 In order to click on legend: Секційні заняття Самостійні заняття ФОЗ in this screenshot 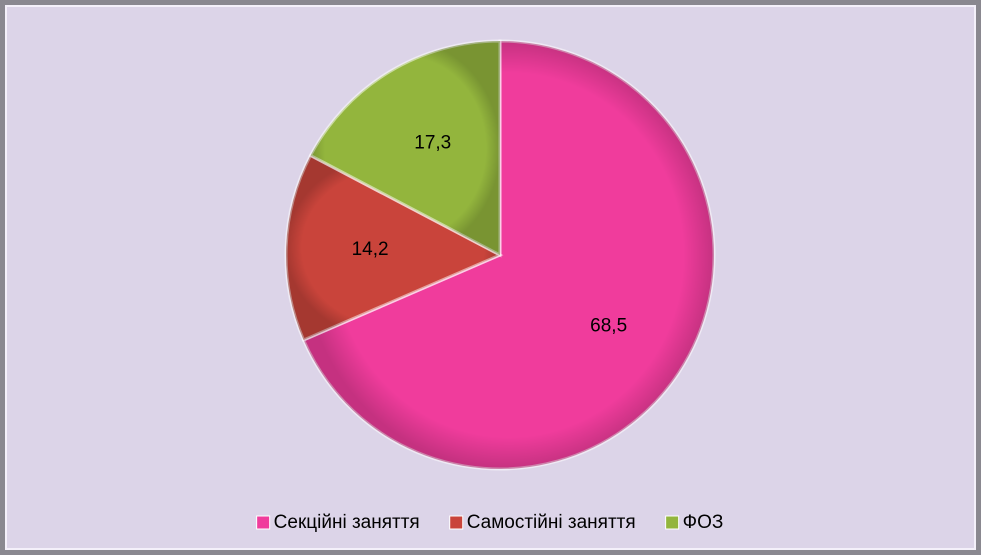, I will do `click(490, 522)`.